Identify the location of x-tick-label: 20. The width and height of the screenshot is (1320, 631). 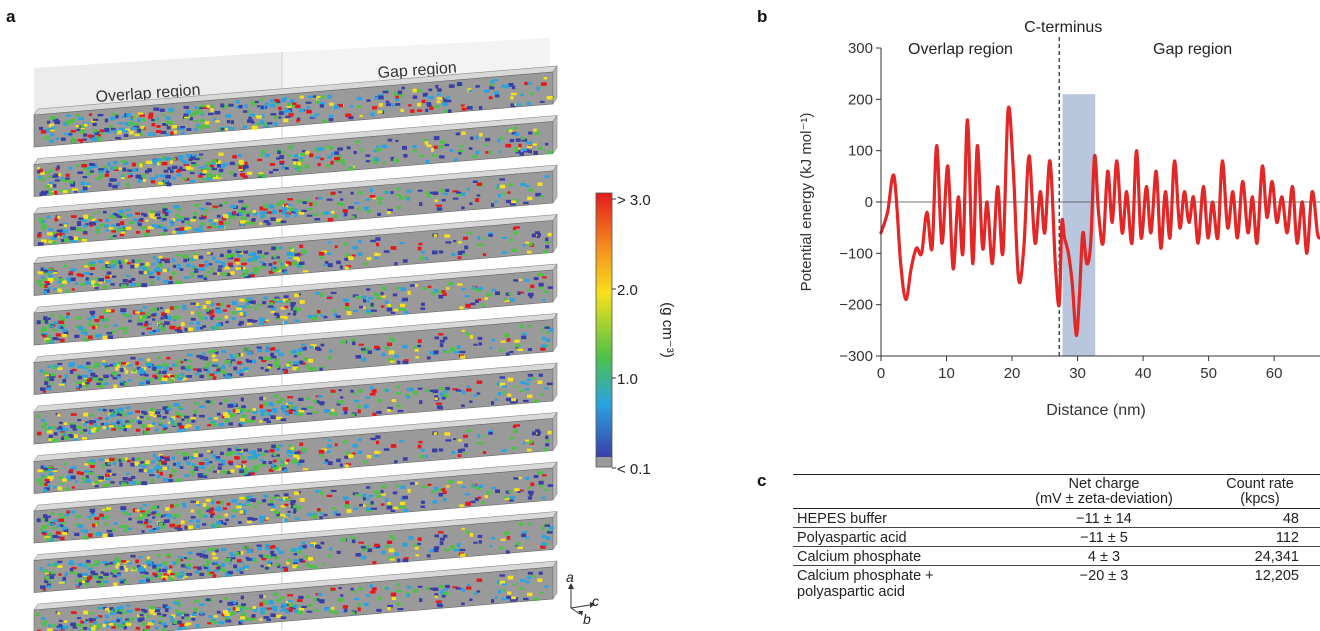
(1012, 373).